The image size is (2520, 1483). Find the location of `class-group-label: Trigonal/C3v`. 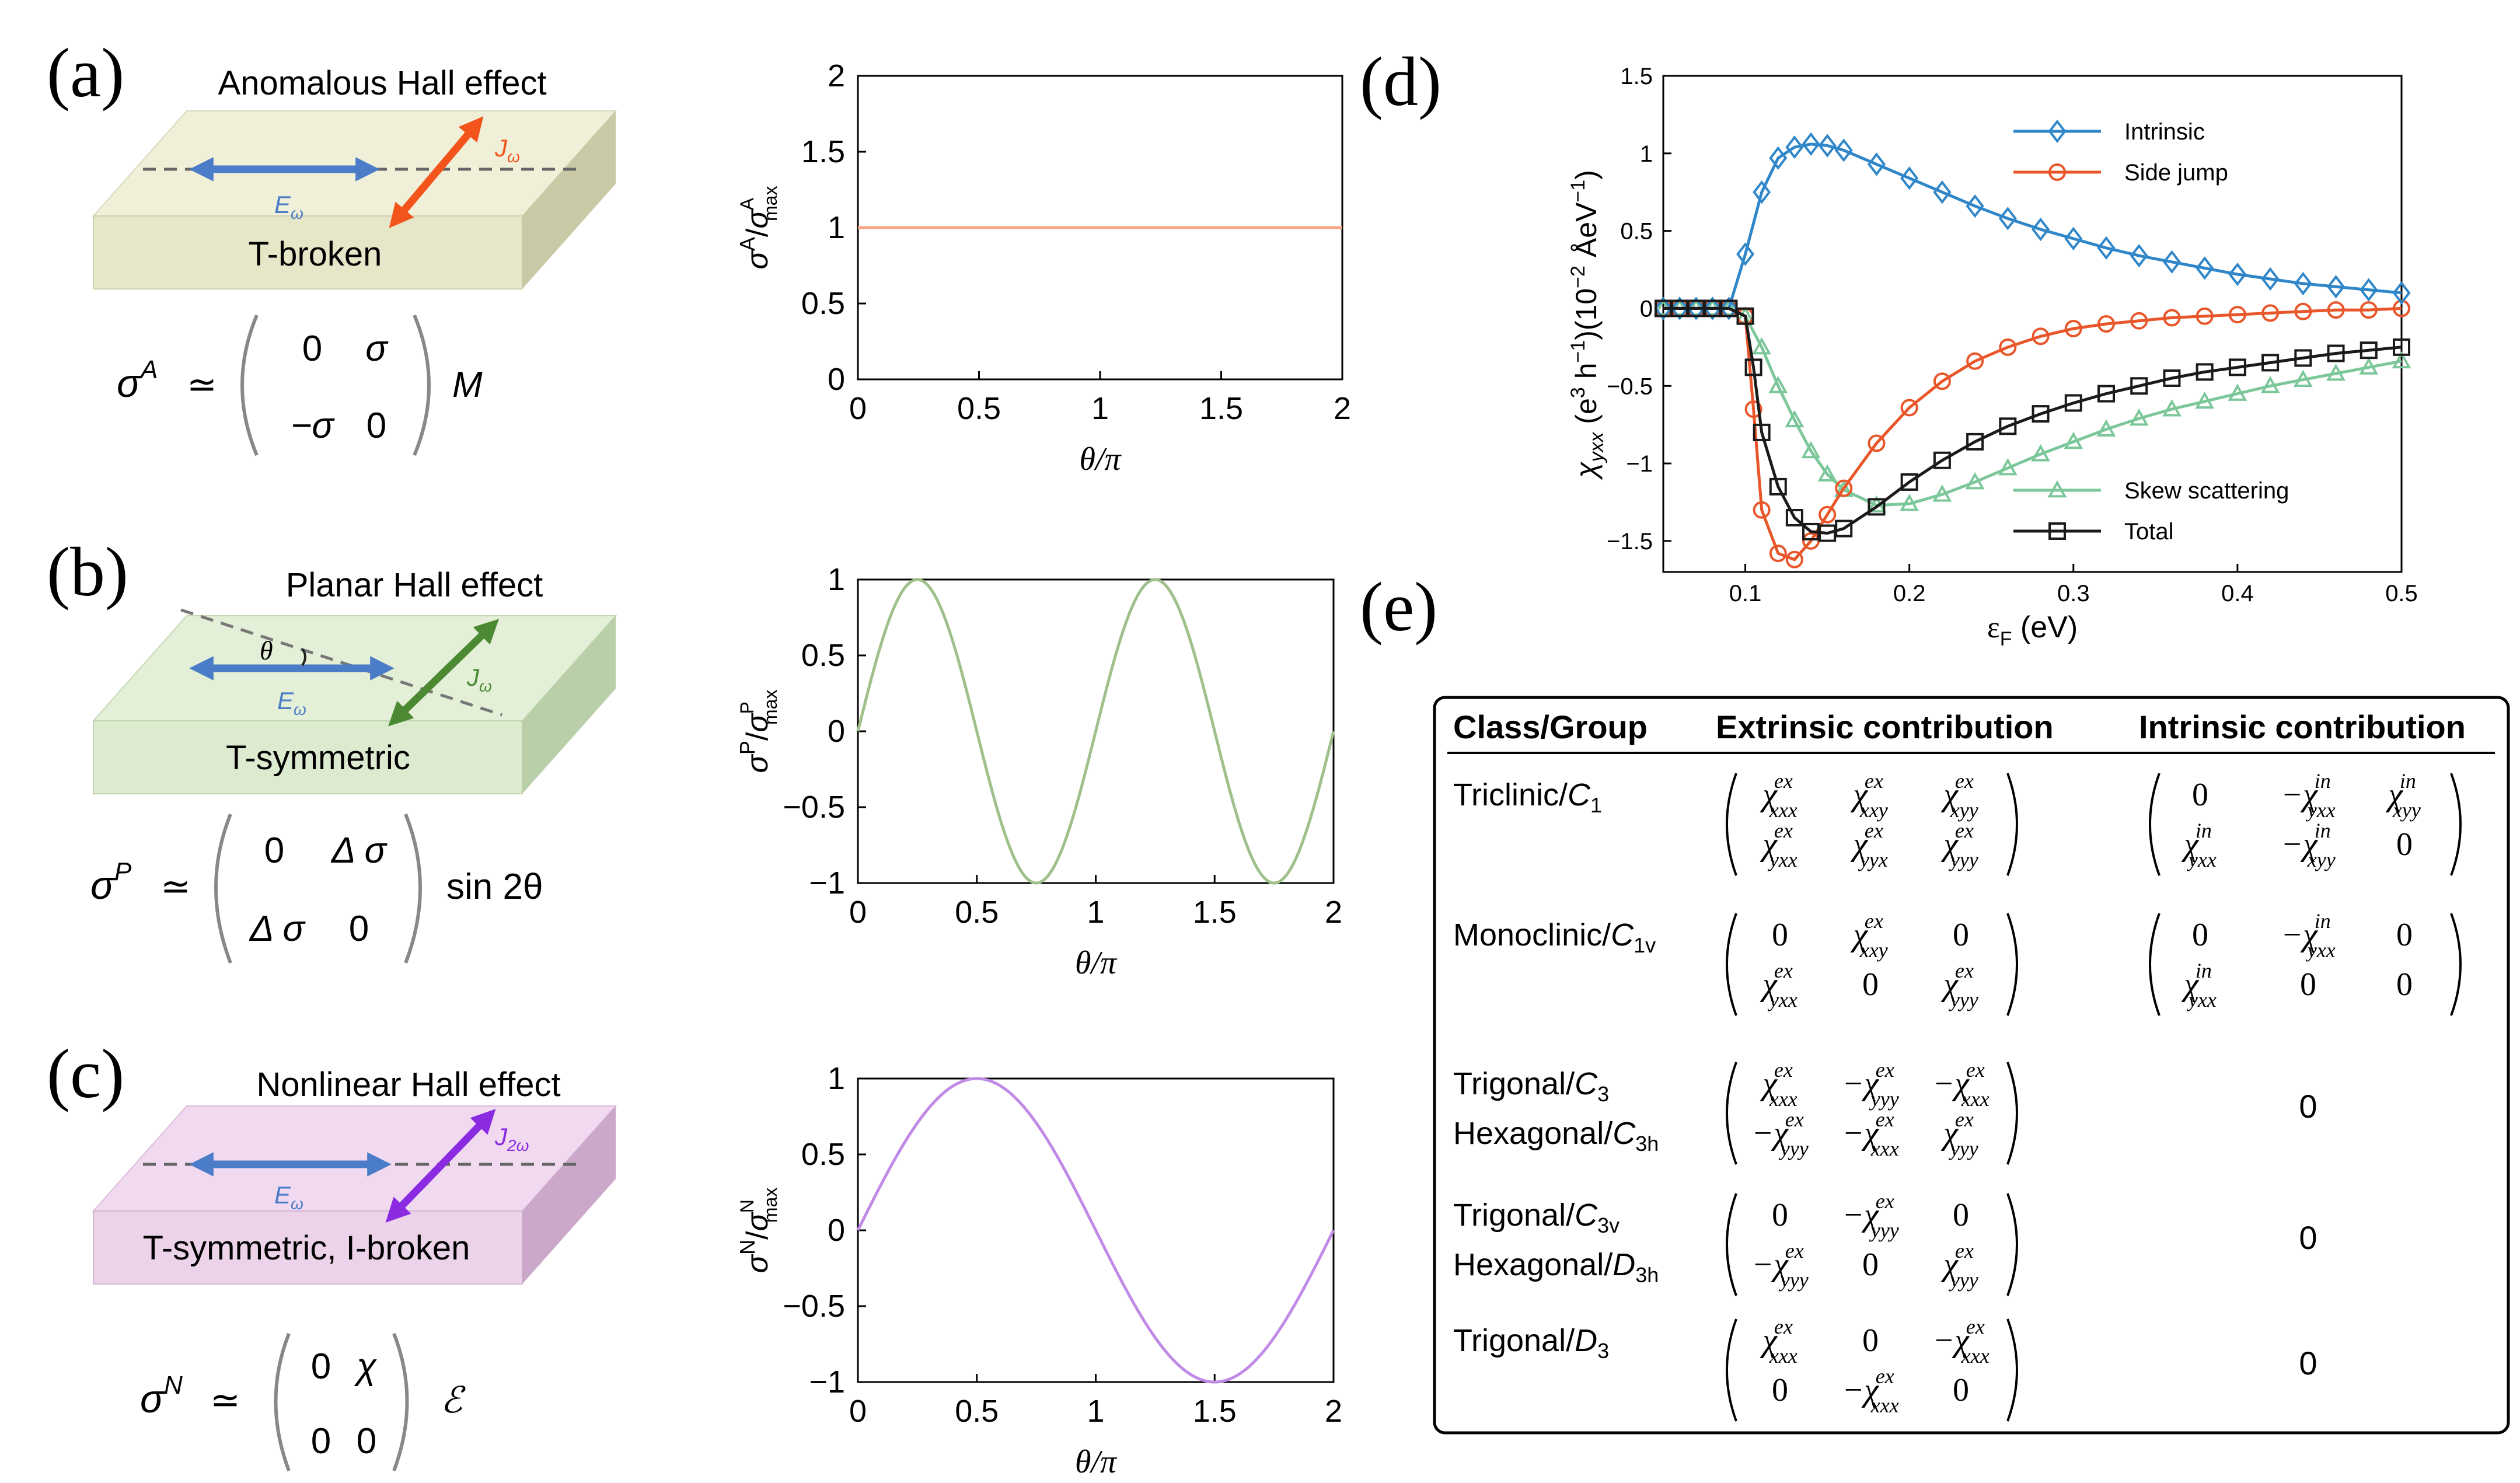

class-group-label: Trigonal/C3v is located at coordinates (1536, 1217).